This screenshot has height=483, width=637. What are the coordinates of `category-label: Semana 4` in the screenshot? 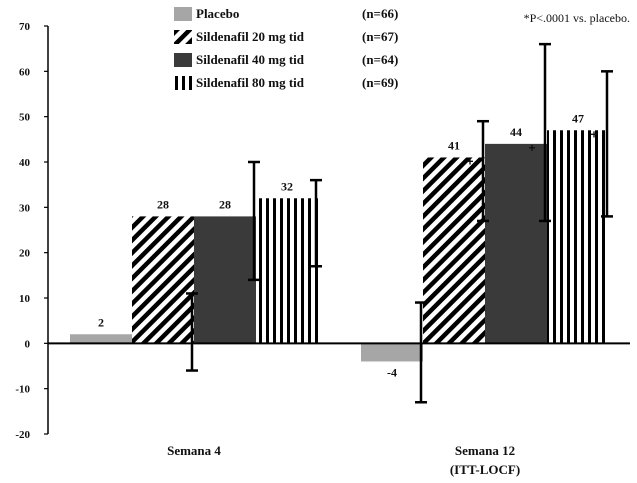 It's located at (194, 450).